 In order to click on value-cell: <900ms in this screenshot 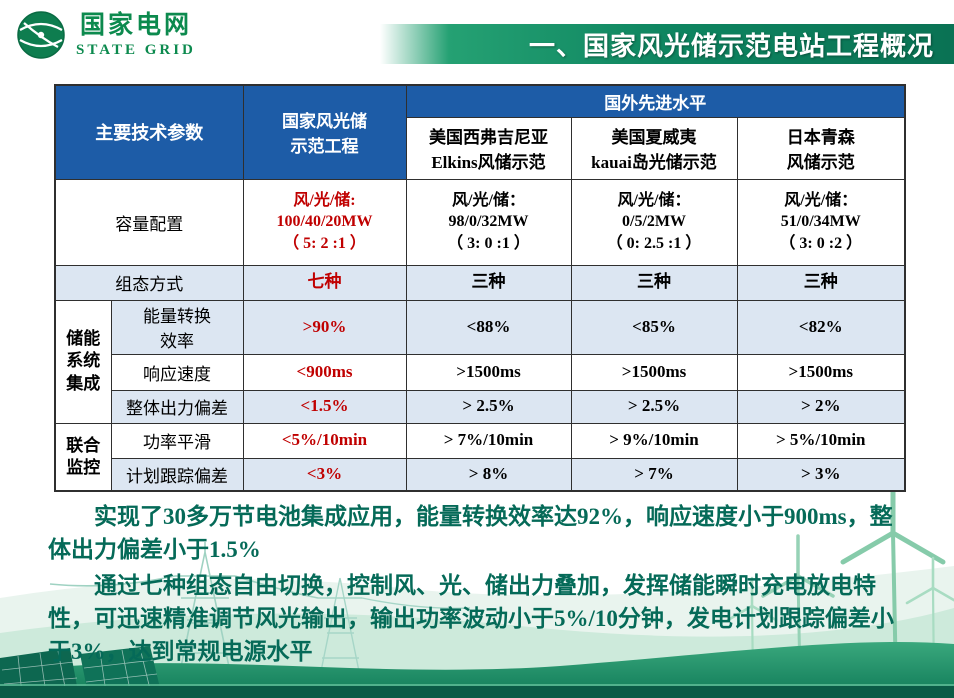, I will do `click(324, 372)`.